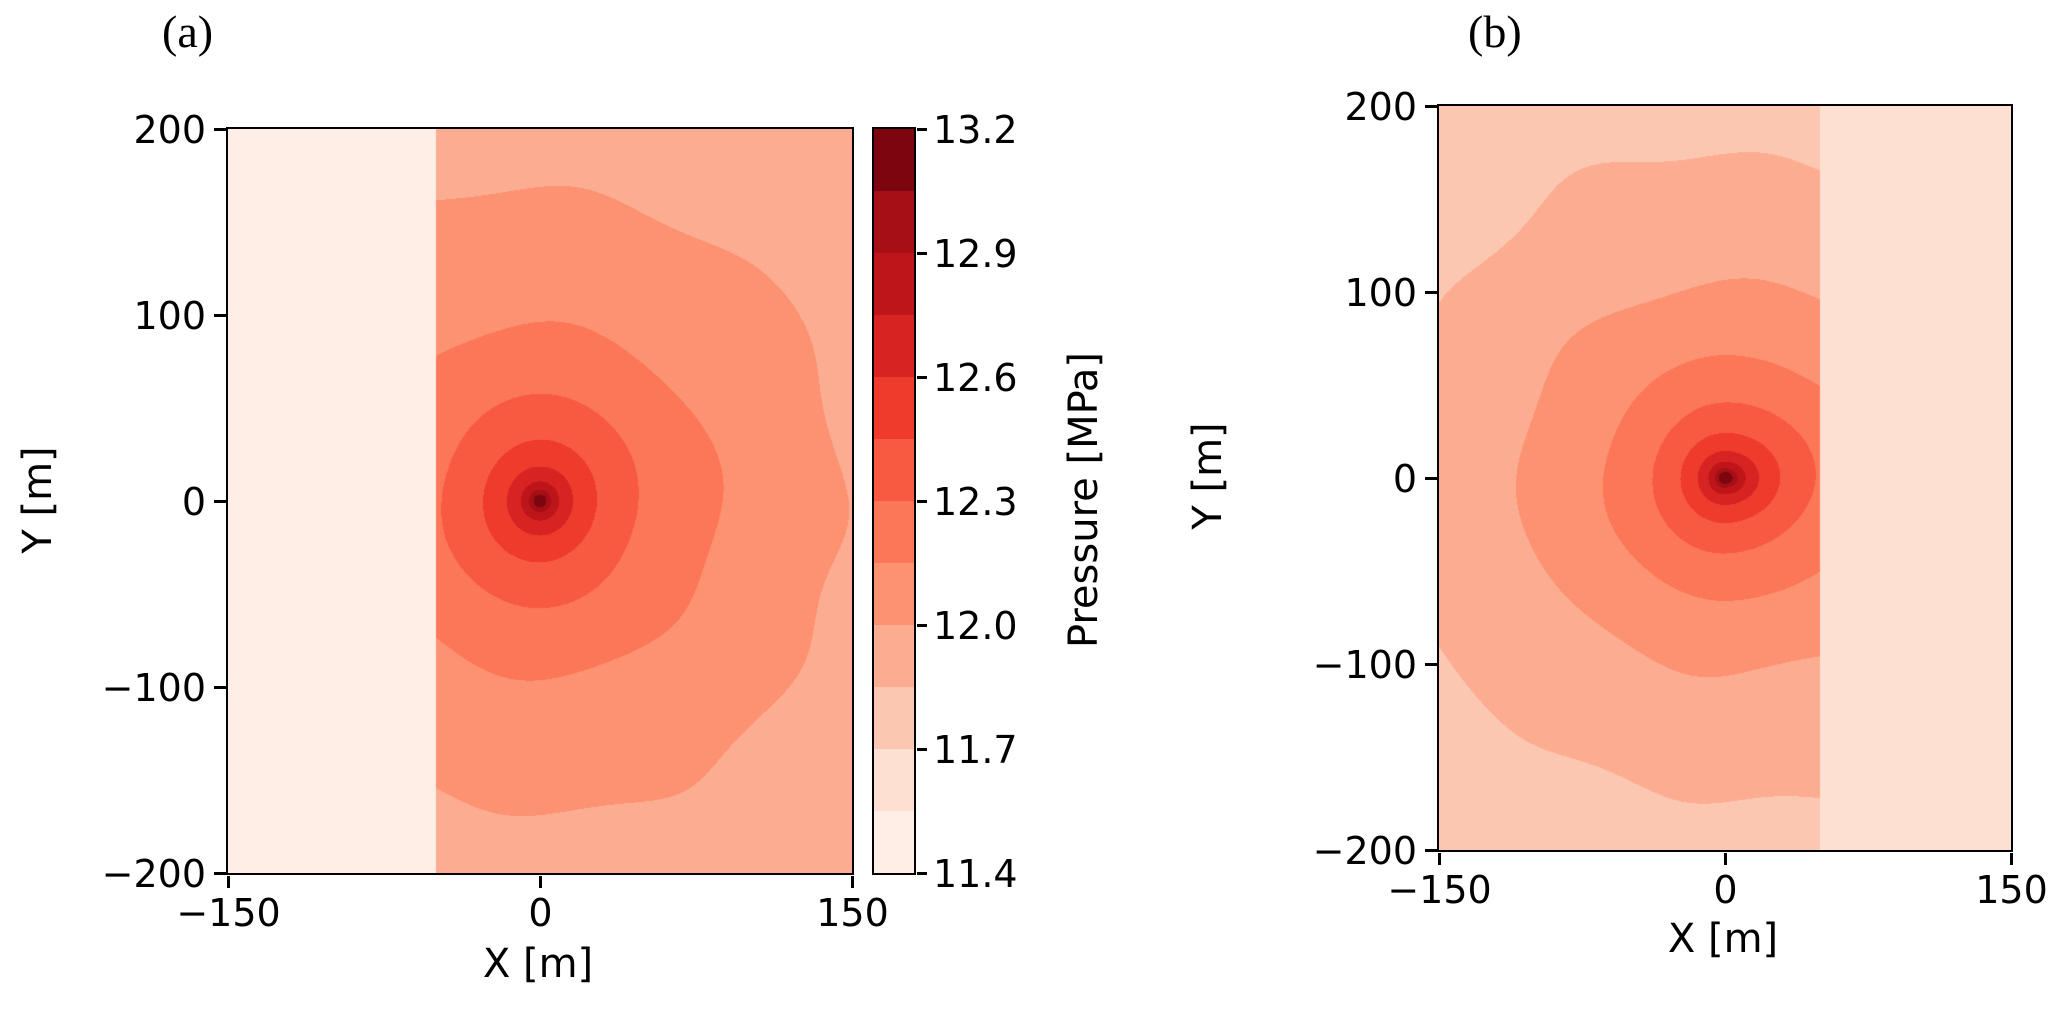 The width and height of the screenshot is (2067, 1011). Describe the element at coordinates (1084, 500) in the screenshot. I see `colorbar-title: Pressure [MPa]` at that location.